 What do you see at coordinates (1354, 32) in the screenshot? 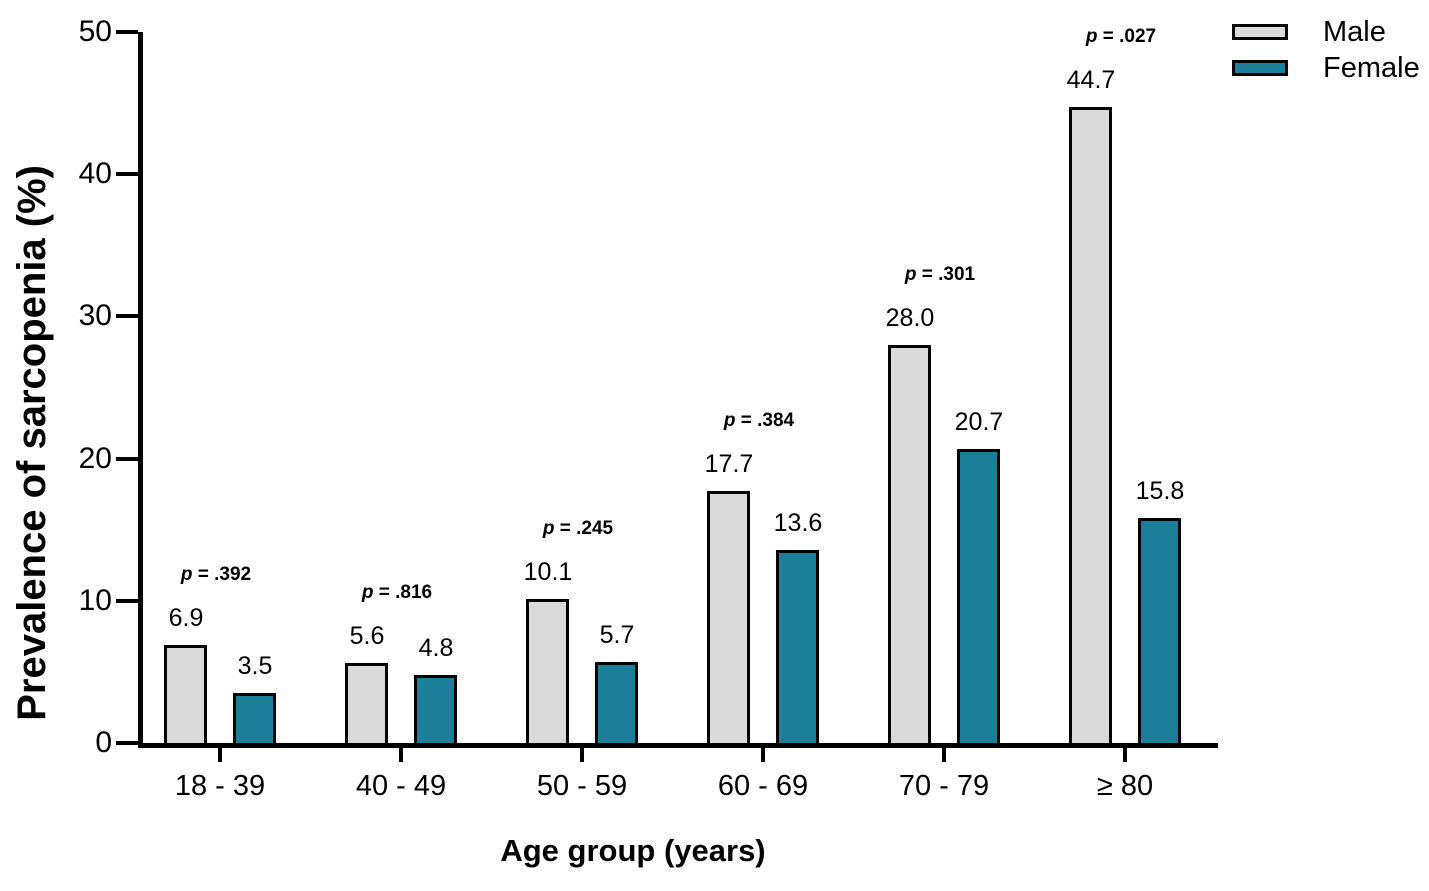
I see `legend-label-male: Male` at bounding box center [1354, 32].